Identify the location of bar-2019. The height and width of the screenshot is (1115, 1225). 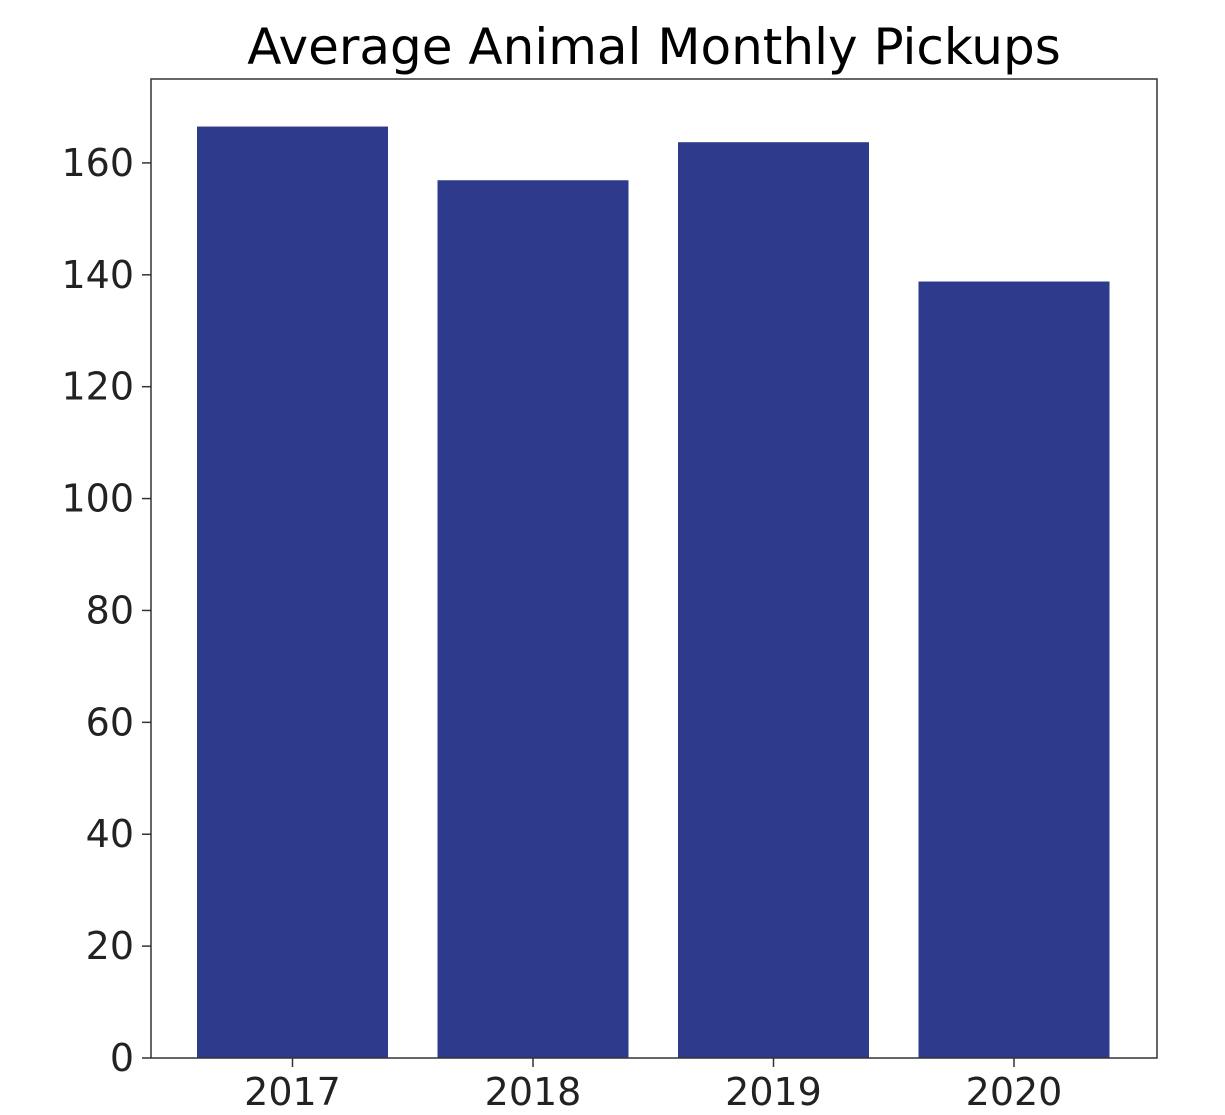
(773, 600).